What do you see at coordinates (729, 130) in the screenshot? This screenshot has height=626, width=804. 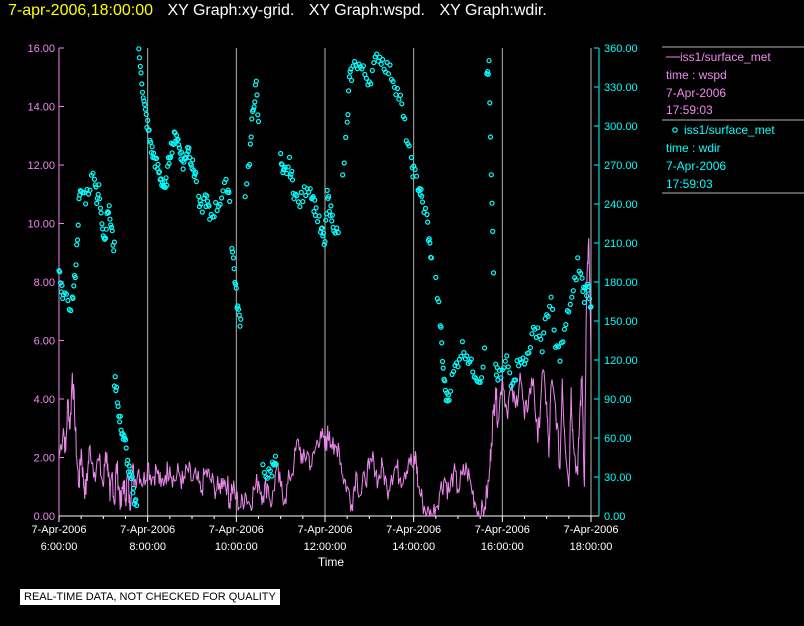 I see `legend-wdir-source: iss1/surface_met` at bounding box center [729, 130].